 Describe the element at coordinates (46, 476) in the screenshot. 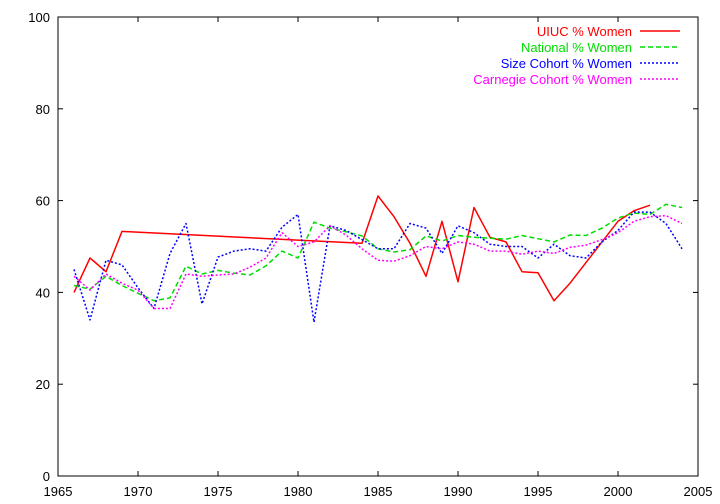

I see `y-tick-label: 0` at that location.